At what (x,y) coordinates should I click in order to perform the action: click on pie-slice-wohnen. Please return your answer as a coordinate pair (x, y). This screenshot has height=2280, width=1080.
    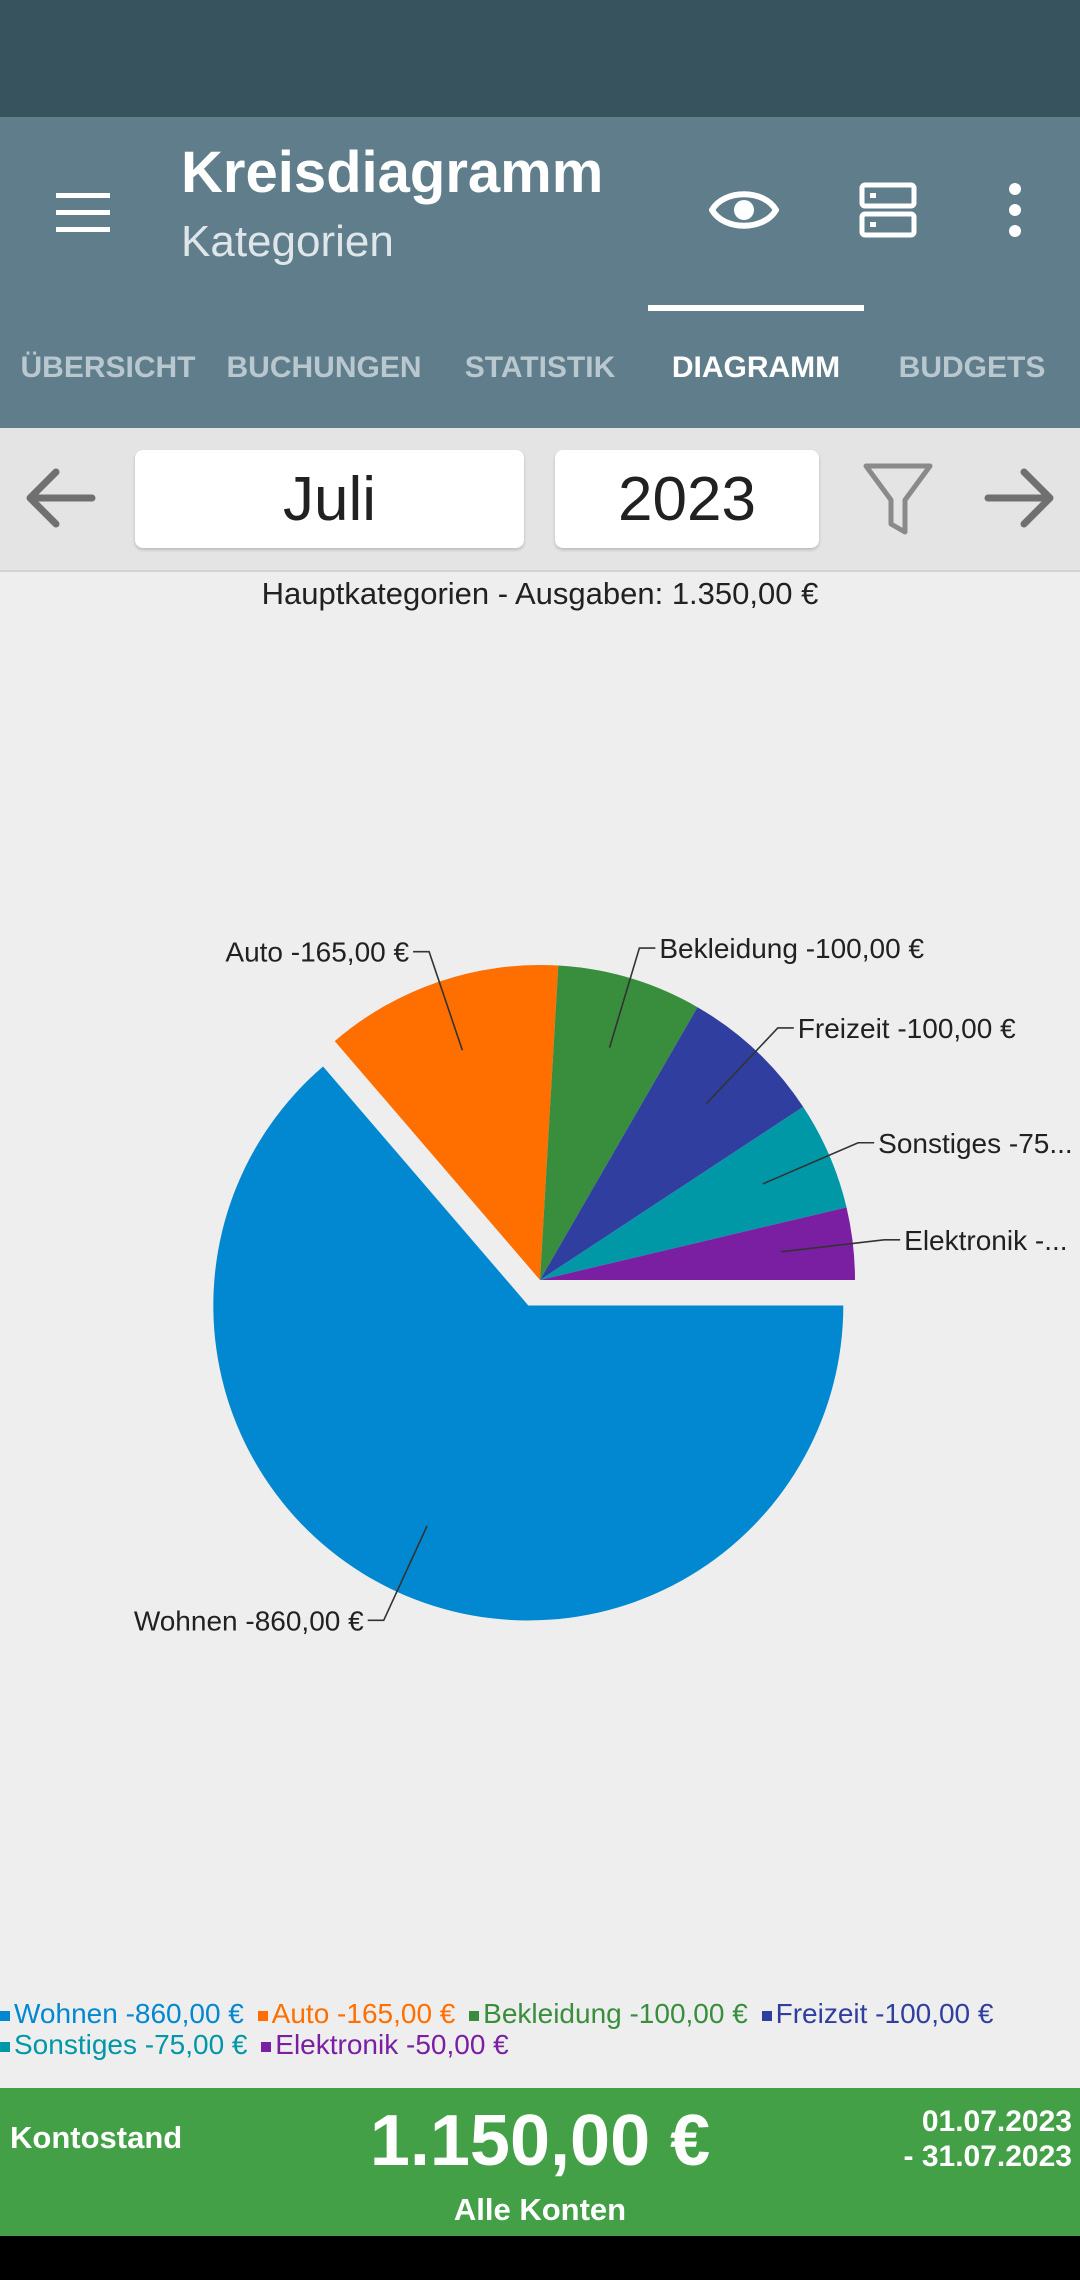
    Looking at the image, I should click on (528, 1343).